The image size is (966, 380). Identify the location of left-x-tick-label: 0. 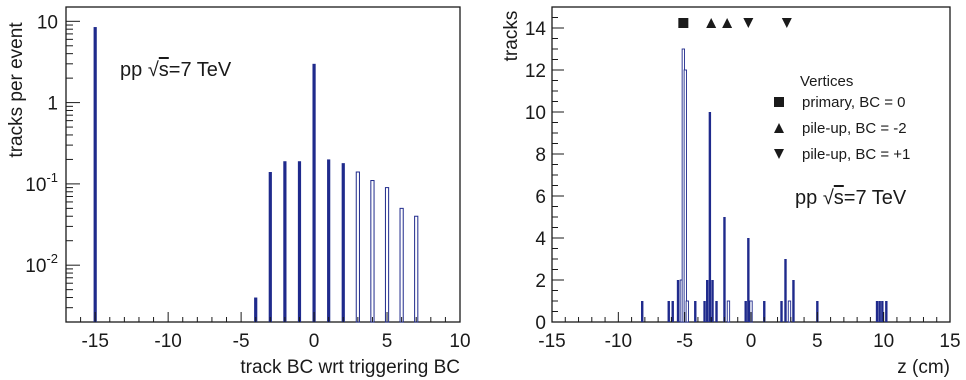
(314, 341).